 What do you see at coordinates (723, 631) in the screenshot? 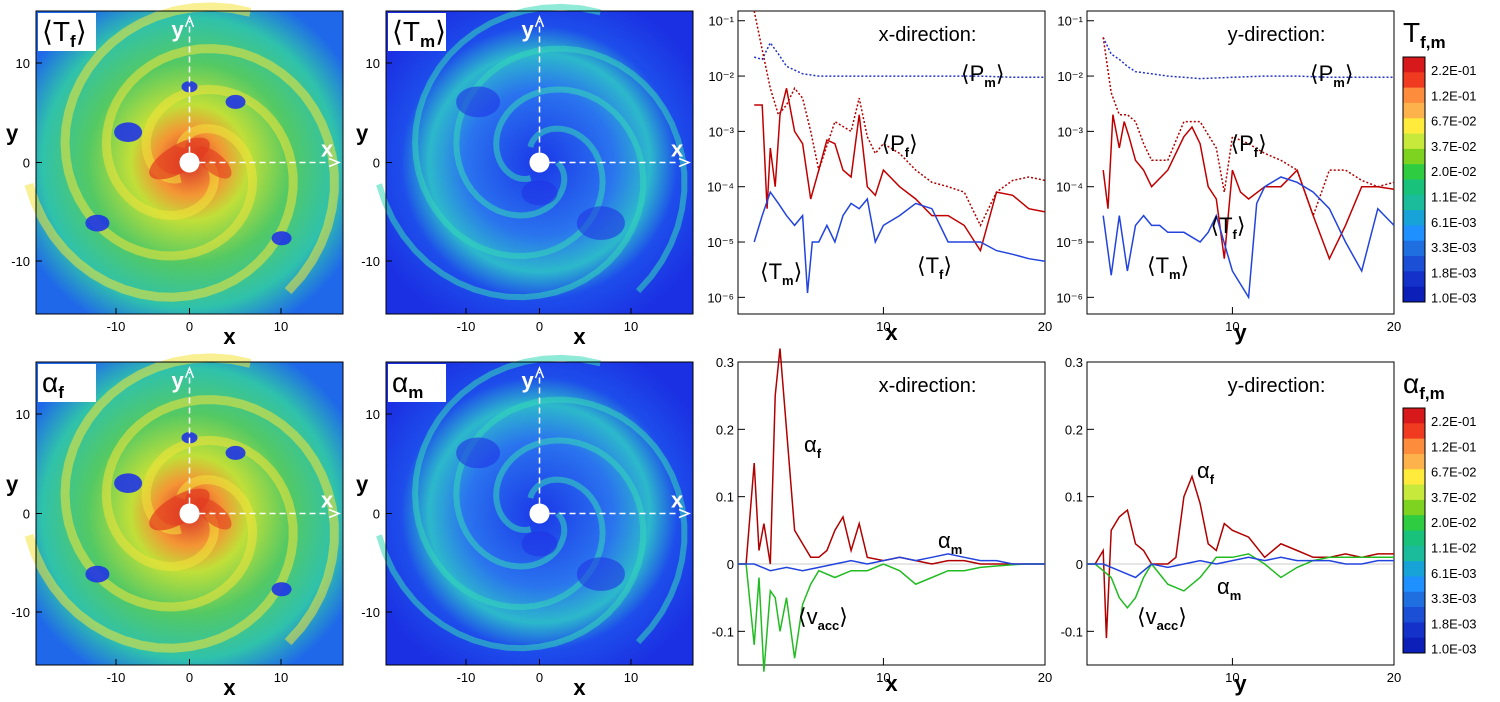
I see `tick-label-y: -0.1` at bounding box center [723, 631].